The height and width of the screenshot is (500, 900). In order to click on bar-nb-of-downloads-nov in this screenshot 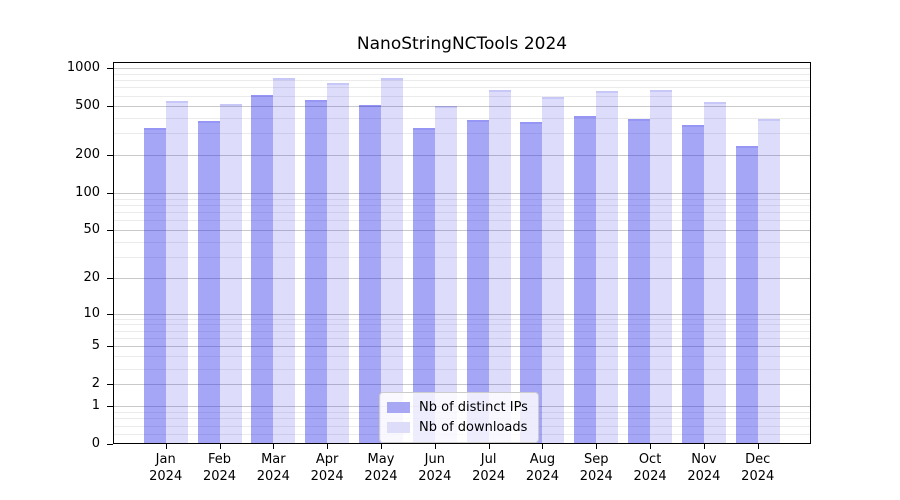, I will do `click(714, 272)`.